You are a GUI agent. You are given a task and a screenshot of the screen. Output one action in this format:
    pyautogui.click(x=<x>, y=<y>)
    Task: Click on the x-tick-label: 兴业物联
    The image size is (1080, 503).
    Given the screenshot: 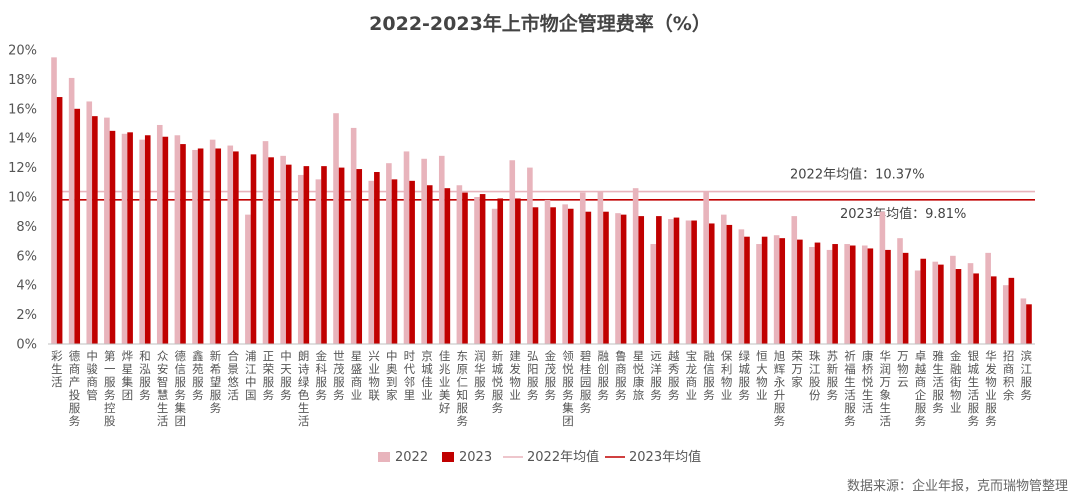 What is the action you would take?
    pyautogui.click(x=374, y=375)
    